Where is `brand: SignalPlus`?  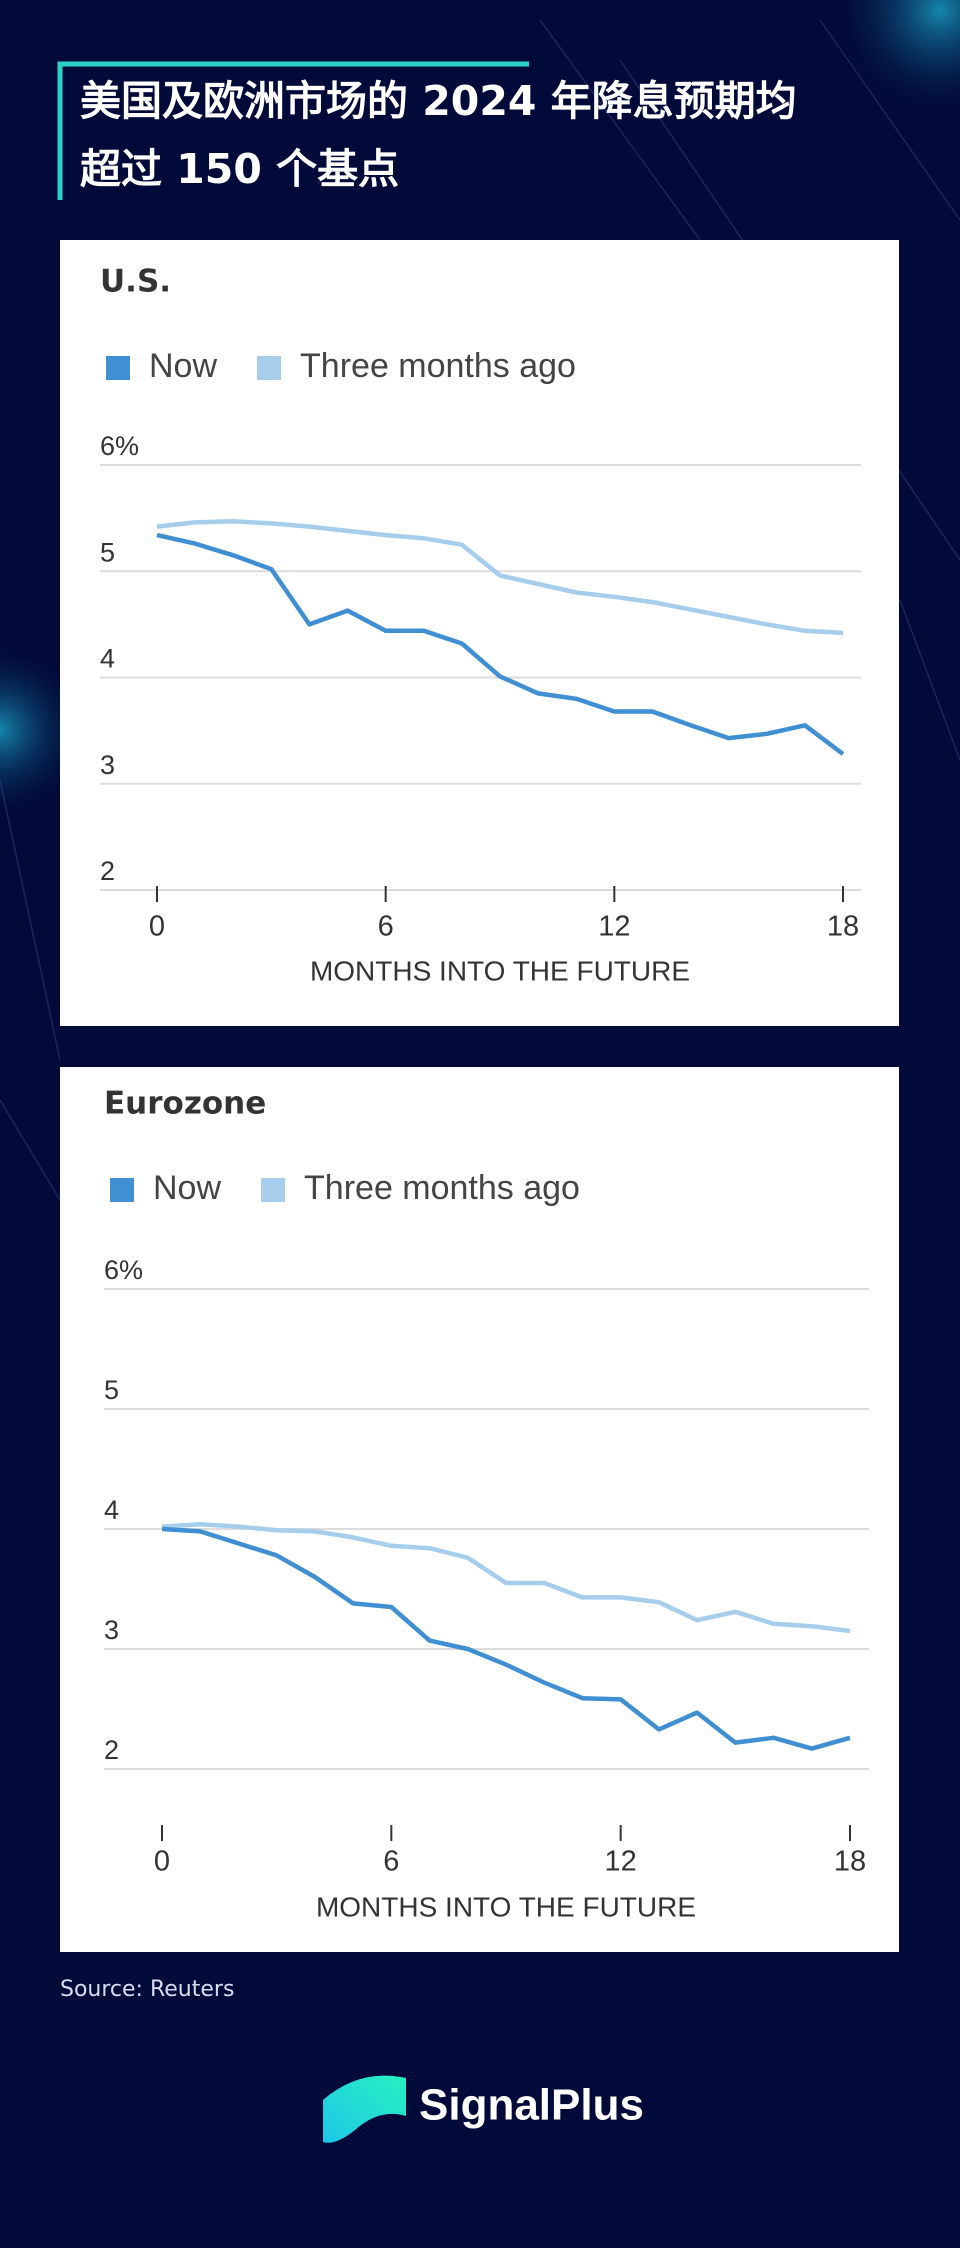
brand: SignalPlus is located at coordinates (531, 2105).